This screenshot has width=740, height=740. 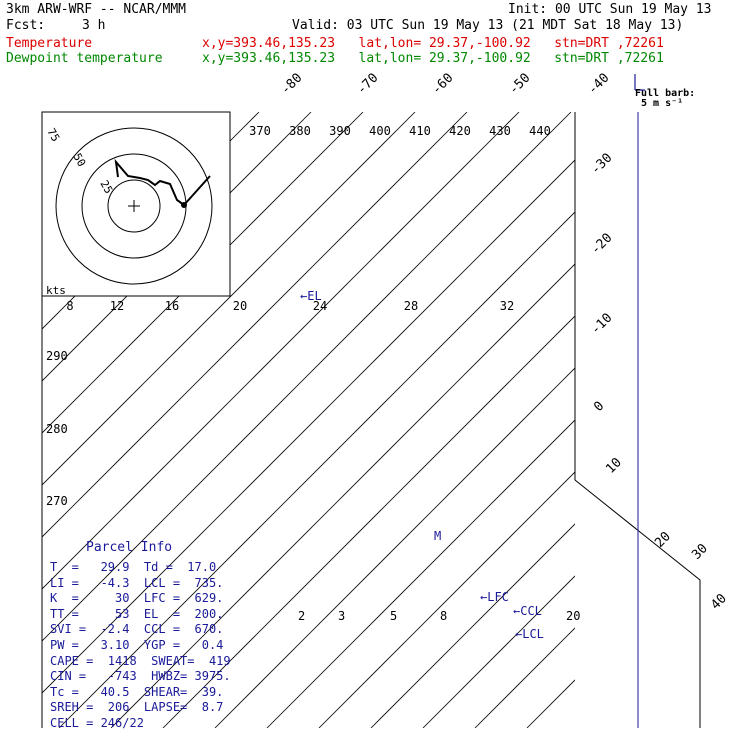 What do you see at coordinates (663, 540) in the screenshot?
I see `isotherm-label: 20` at bounding box center [663, 540].